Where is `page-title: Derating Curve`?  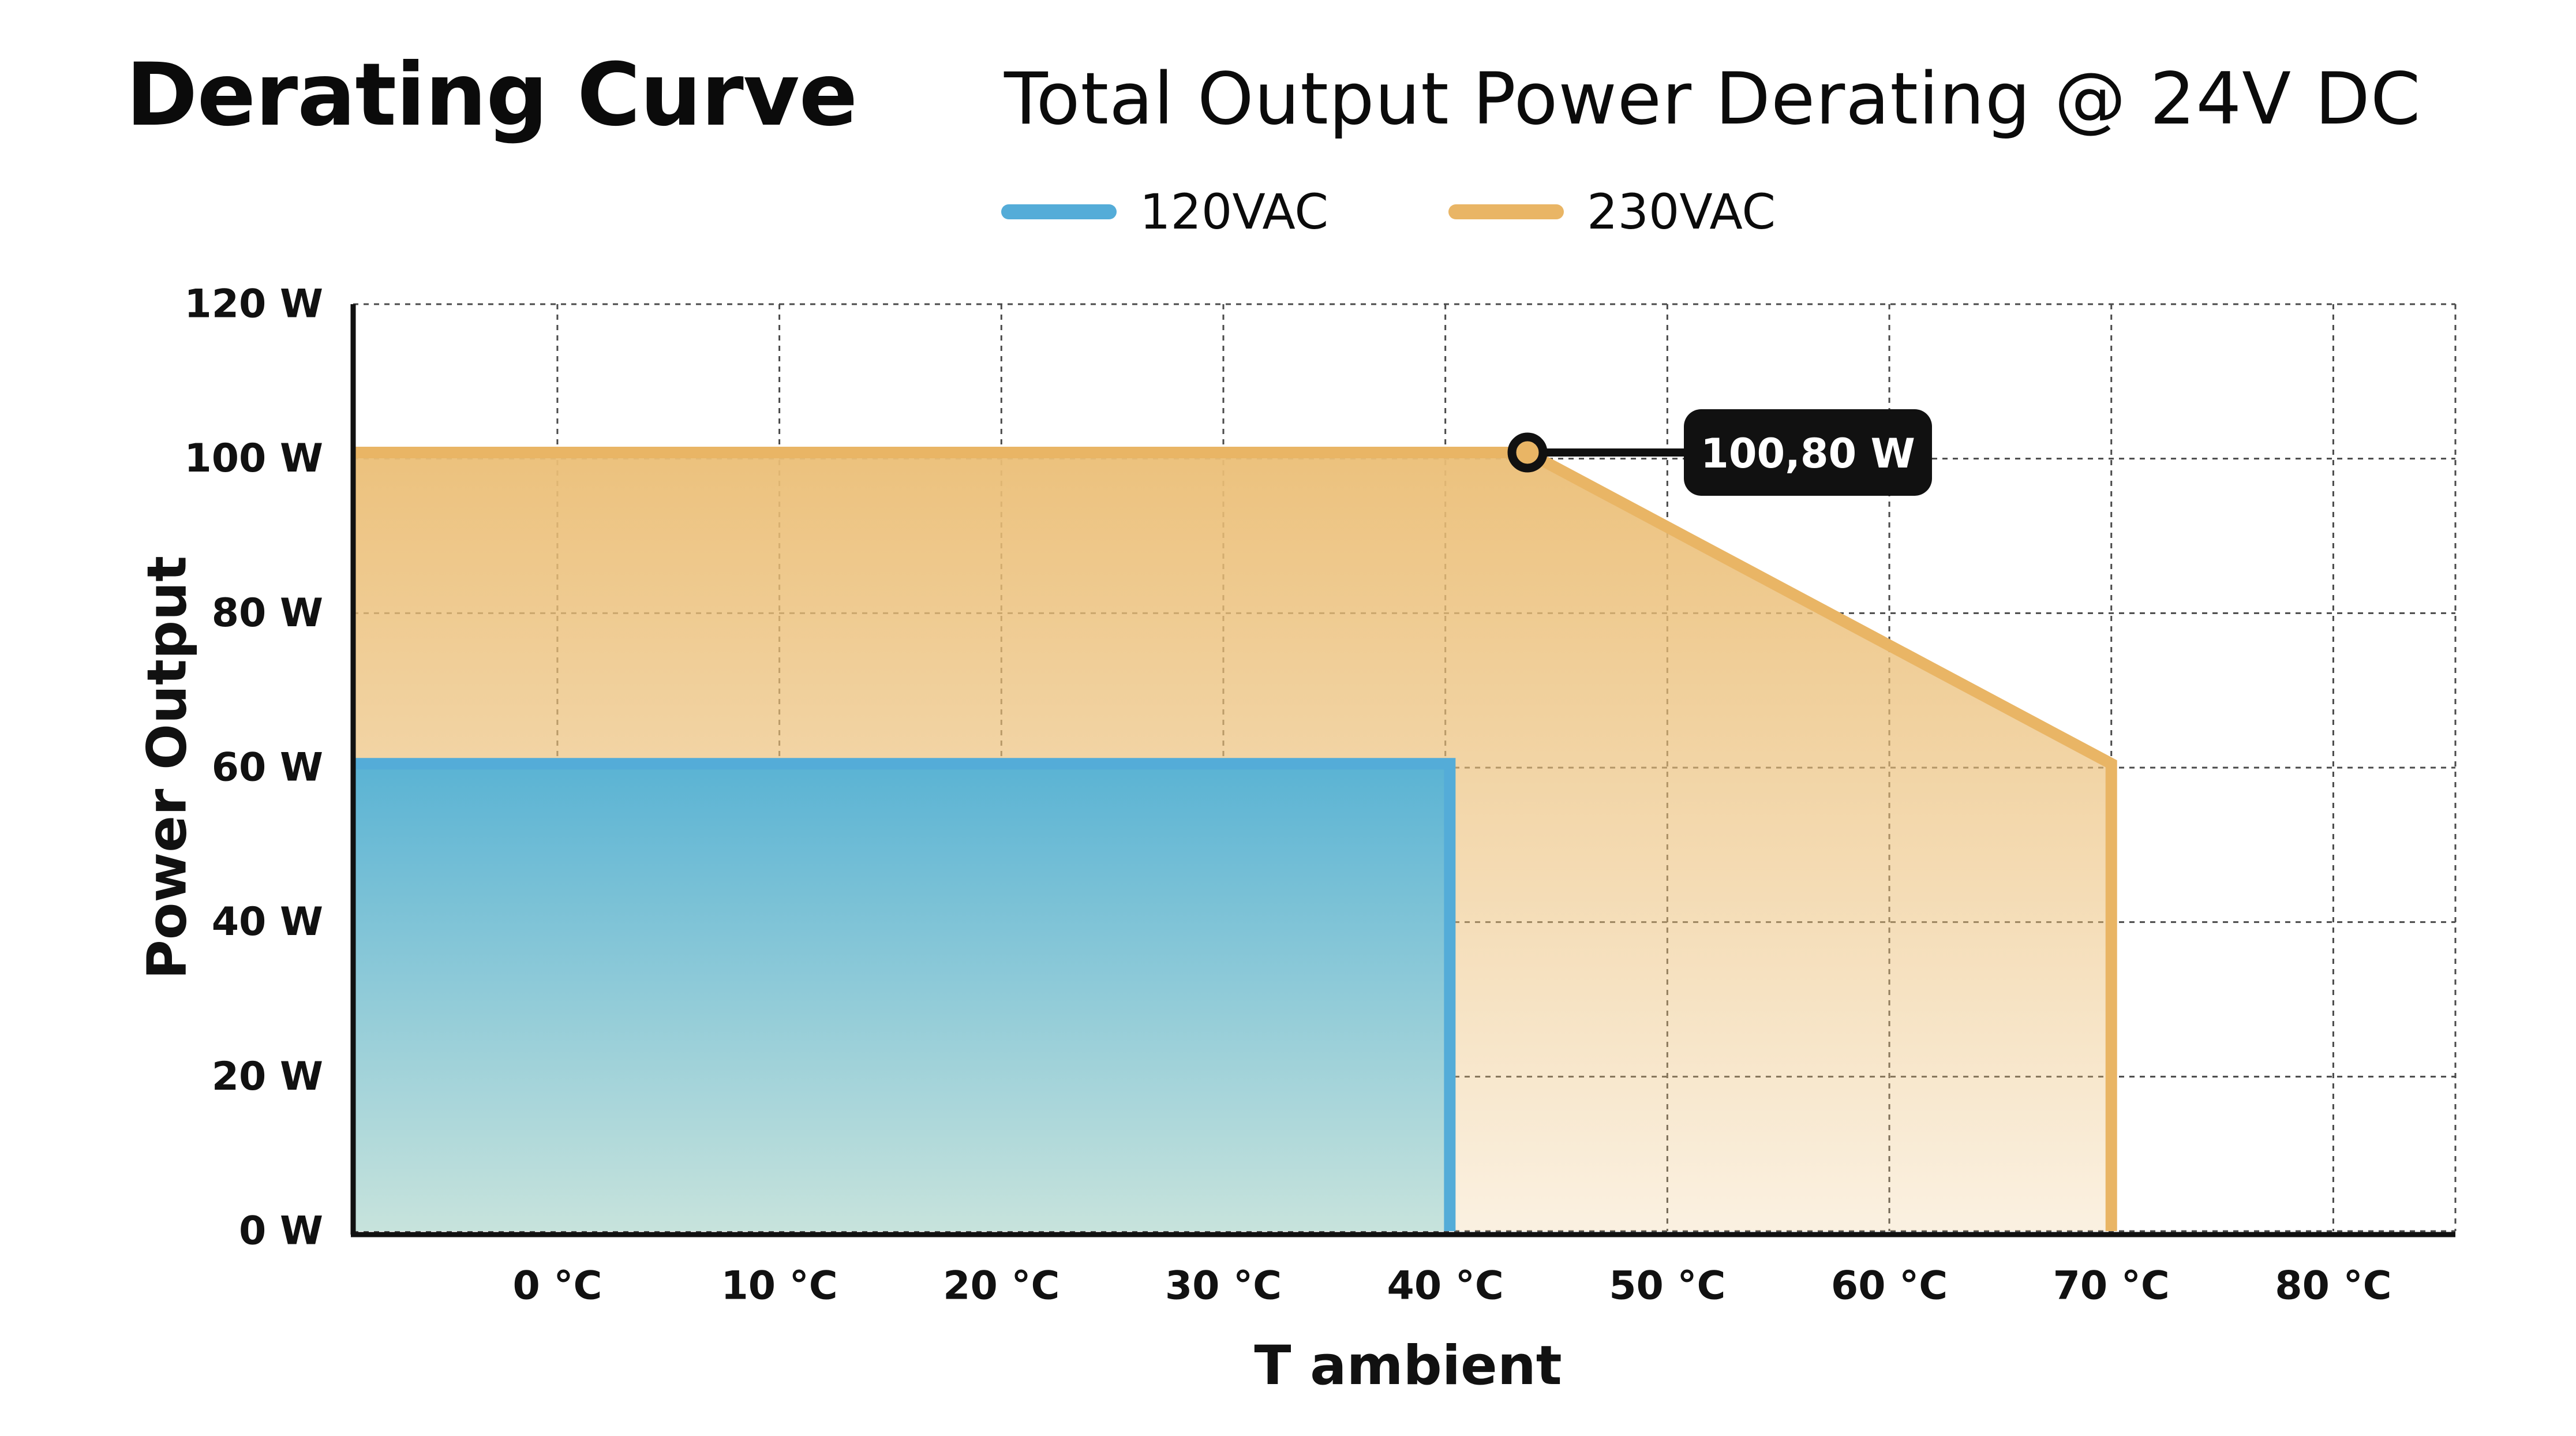 page-title: Derating Curve is located at coordinates (492, 95).